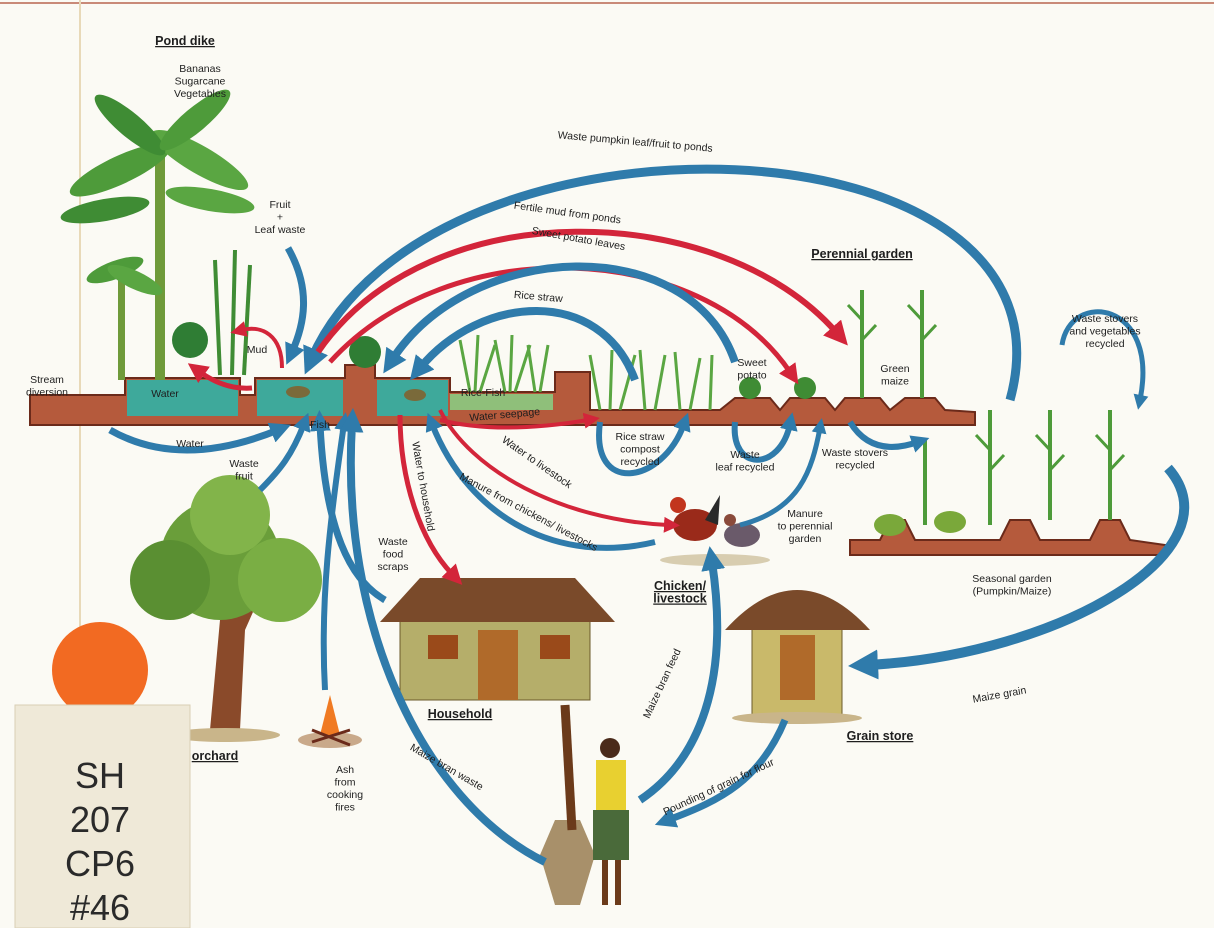 The height and width of the screenshot is (928, 1214). I want to click on grain-store, so click(797, 657).